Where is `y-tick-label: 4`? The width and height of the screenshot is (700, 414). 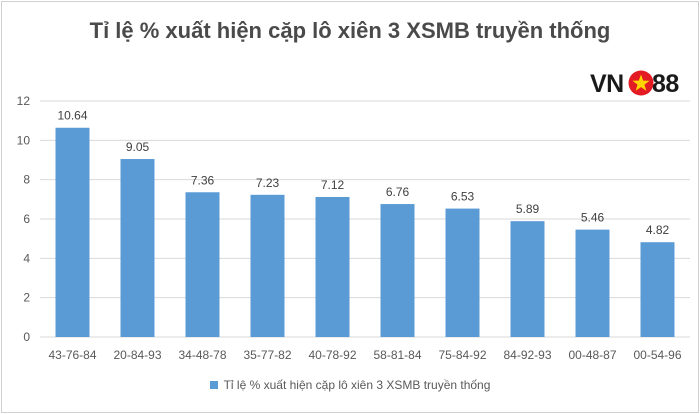
y-tick-label: 4 is located at coordinates (26, 258).